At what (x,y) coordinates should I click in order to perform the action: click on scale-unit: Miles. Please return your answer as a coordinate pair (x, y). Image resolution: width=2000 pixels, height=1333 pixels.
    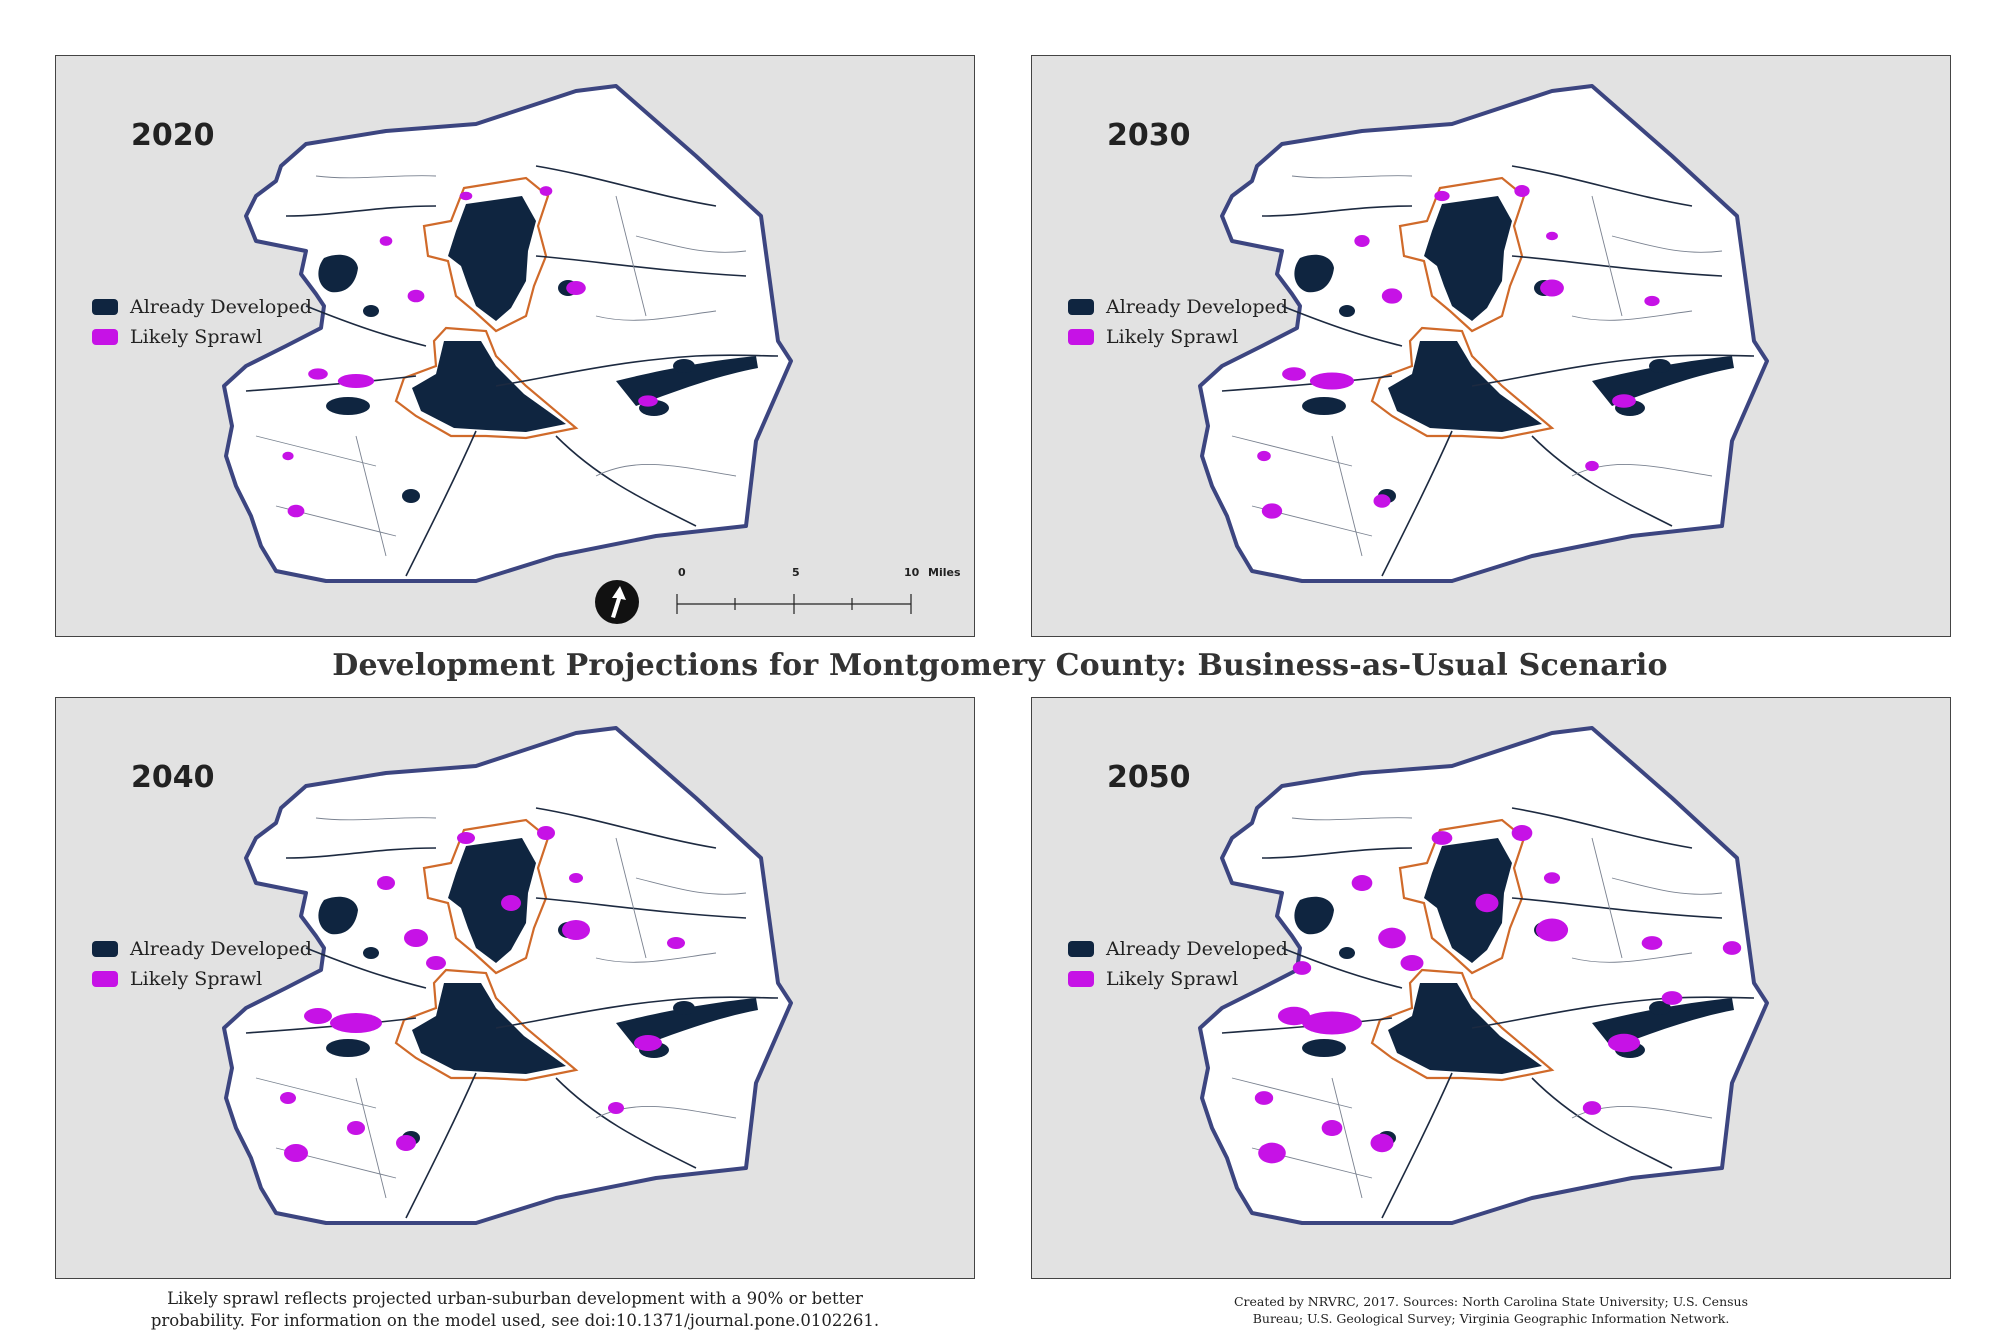
    Looking at the image, I should click on (944, 572).